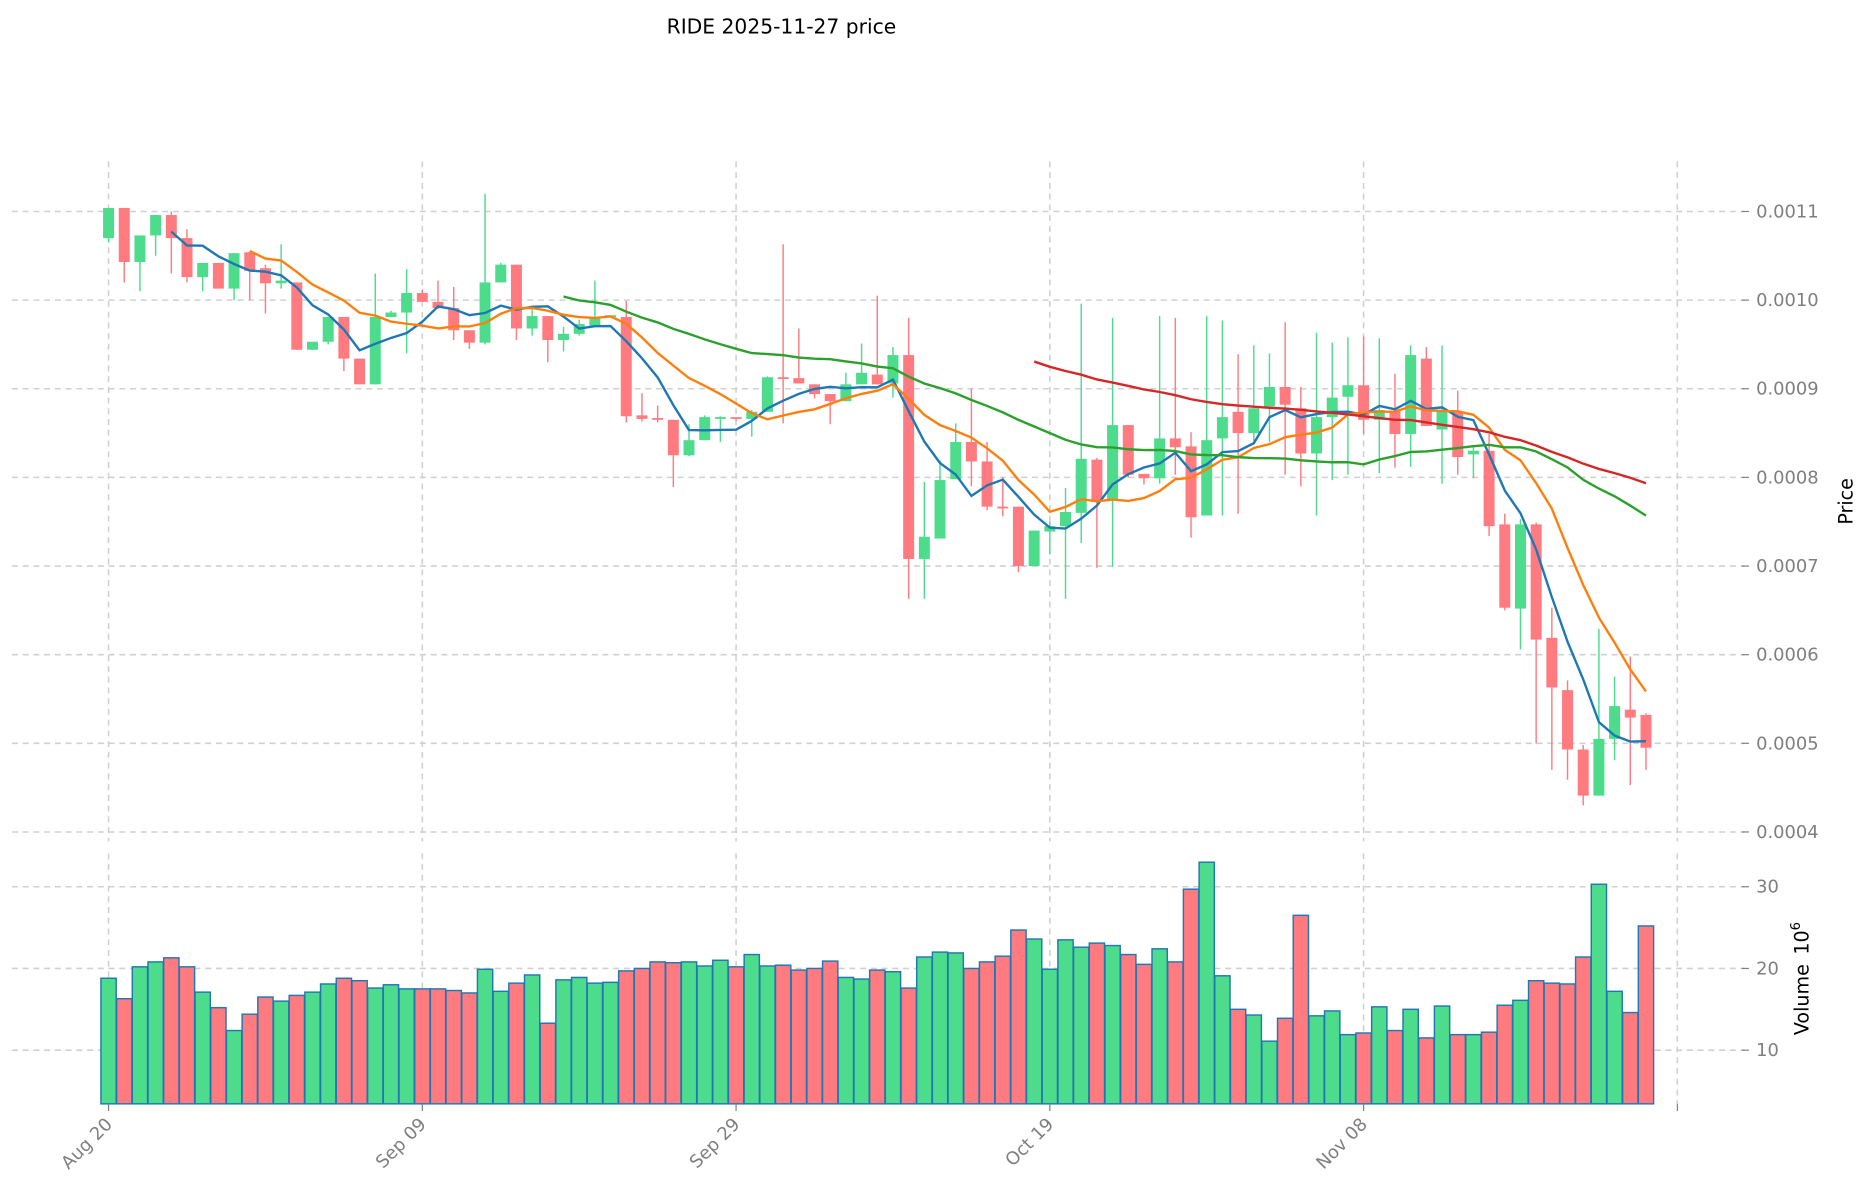  Describe the element at coordinates (782, 27) in the screenshot. I see `chart-title: RIDE 2025-11-27 price` at that location.